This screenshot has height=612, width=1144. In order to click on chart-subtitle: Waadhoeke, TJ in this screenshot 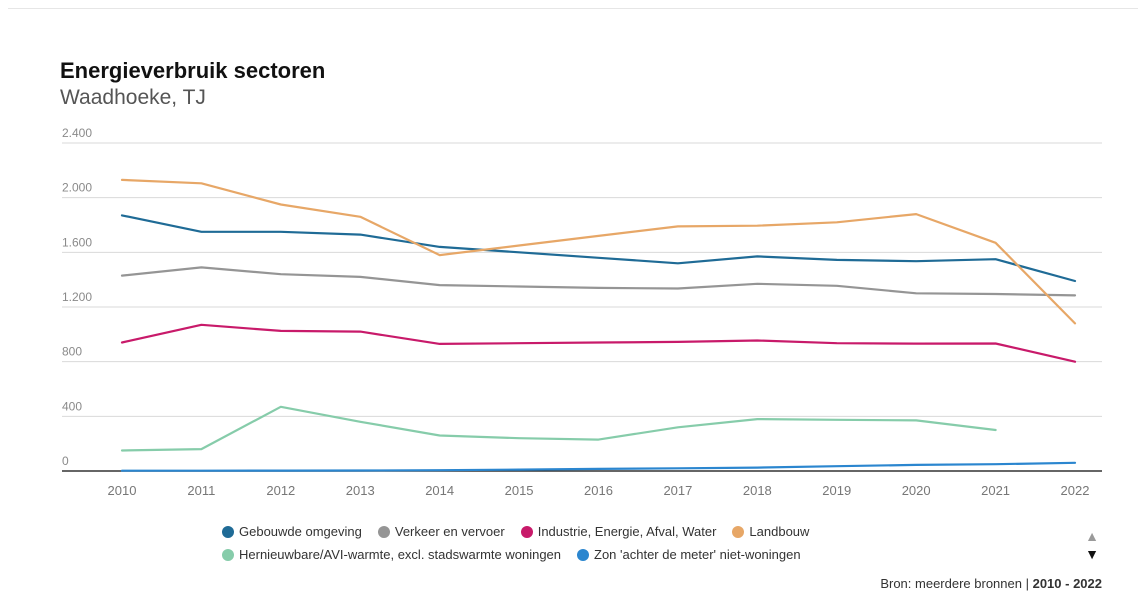, I will do `click(133, 97)`.